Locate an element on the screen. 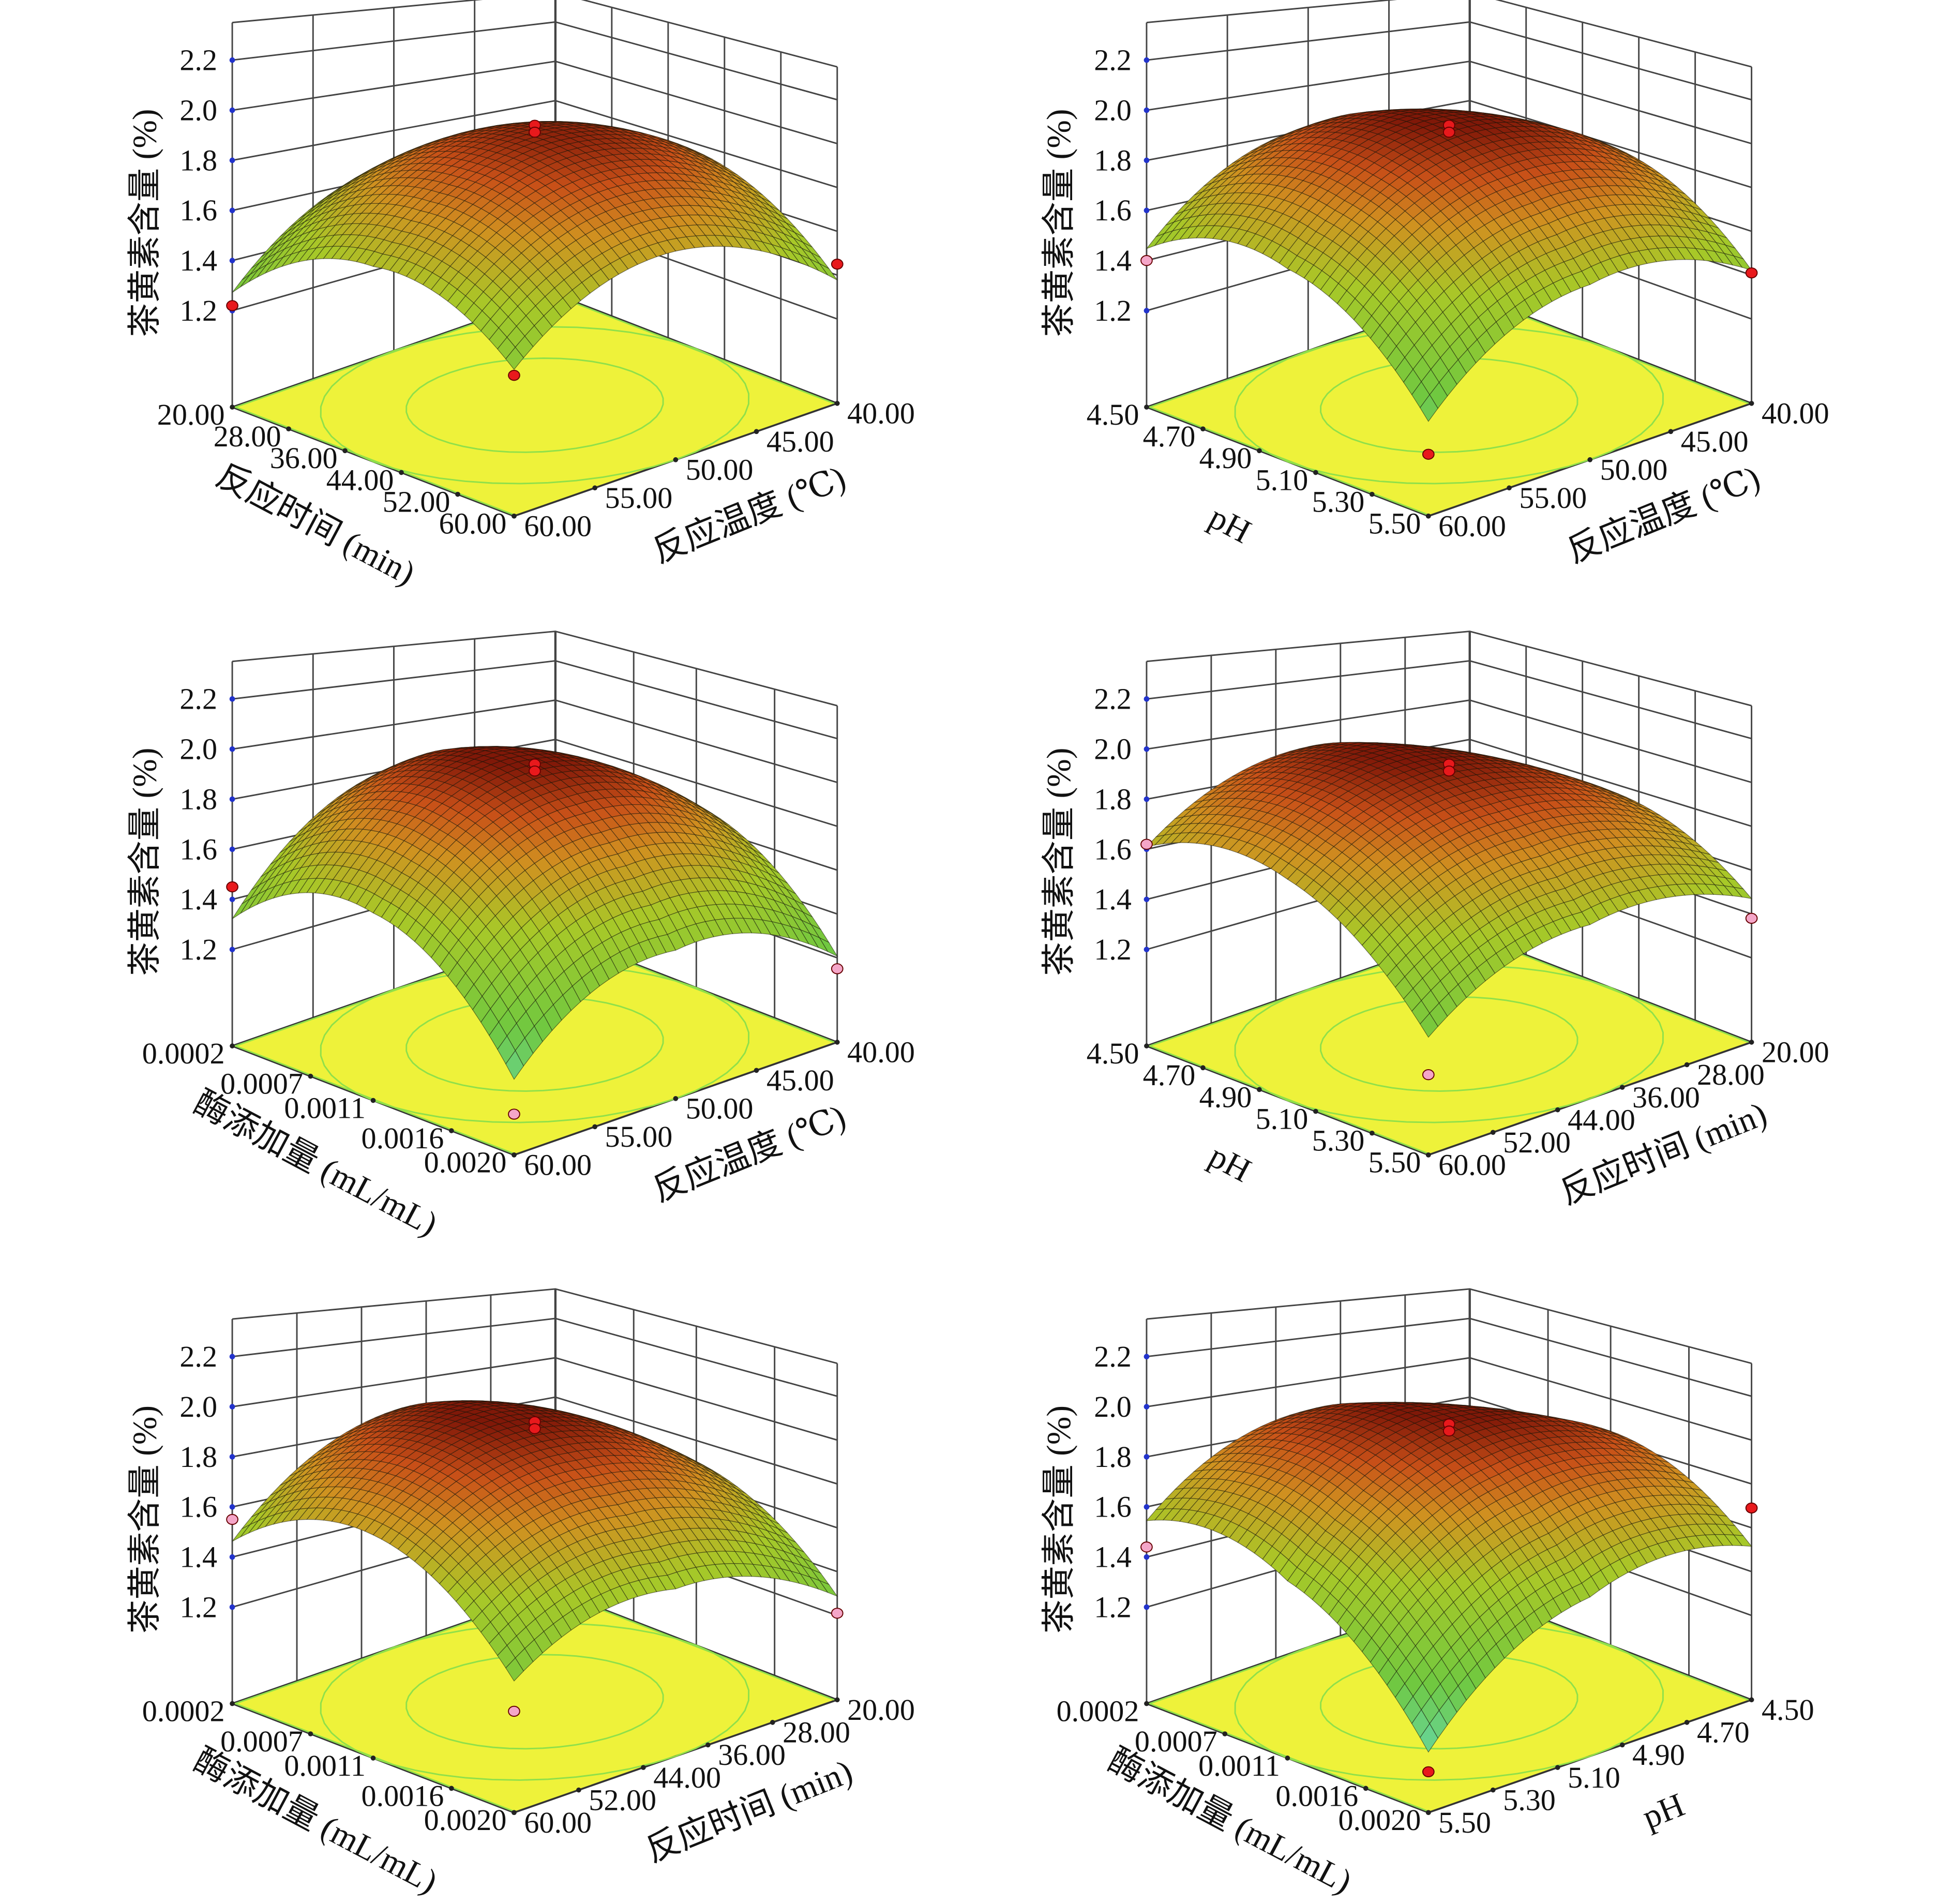 Image resolution: width=1955 pixels, height=1904 pixels. x1-tick-label: 60.00 is located at coordinates (473, 524).